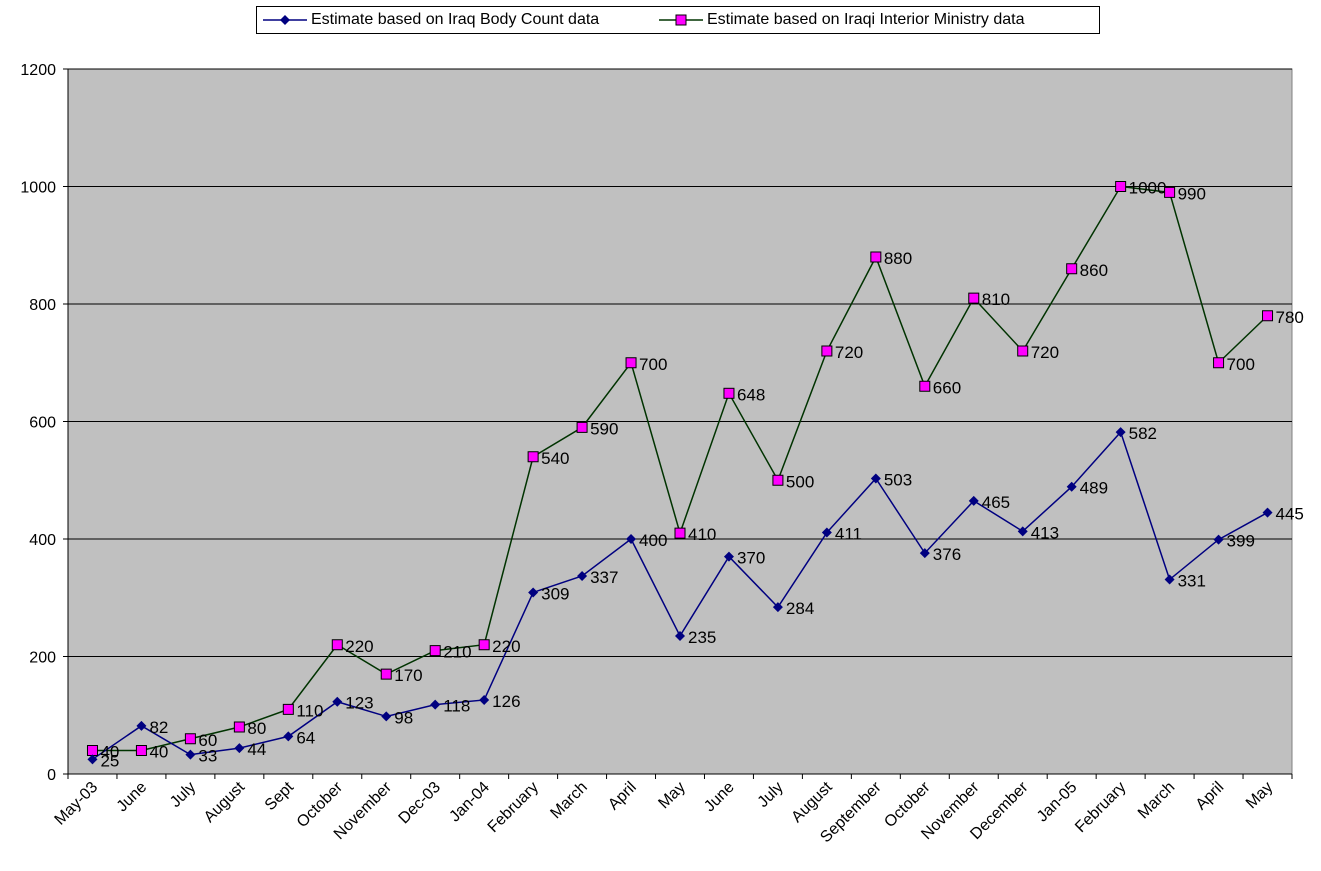 The height and width of the screenshot is (871, 1321). What do you see at coordinates (681, 20) in the screenshot?
I see `legend-square-marker-icon` at bounding box center [681, 20].